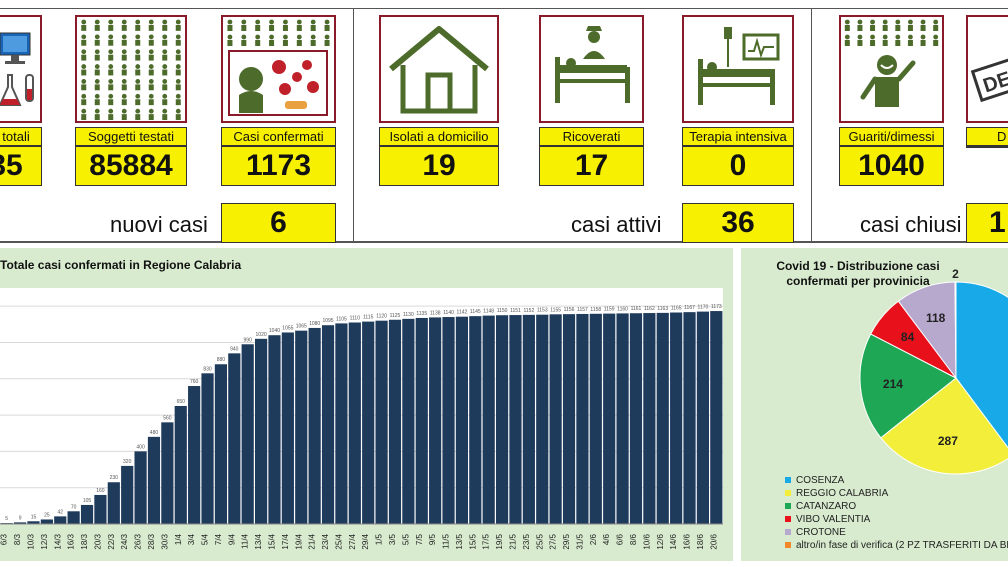 The height and width of the screenshot is (567, 1008). What do you see at coordinates (987, 223) in the screenshot?
I see `summary-value-chiusi: 1` at bounding box center [987, 223].